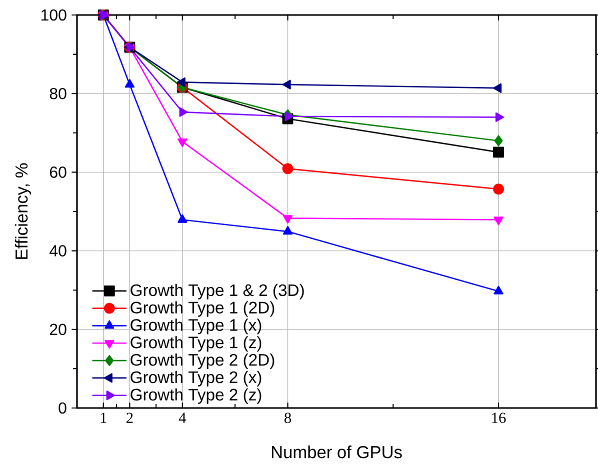  What do you see at coordinates (196, 344) in the screenshot?
I see `legend-label: Growth Type 1 (z)` at bounding box center [196, 344].